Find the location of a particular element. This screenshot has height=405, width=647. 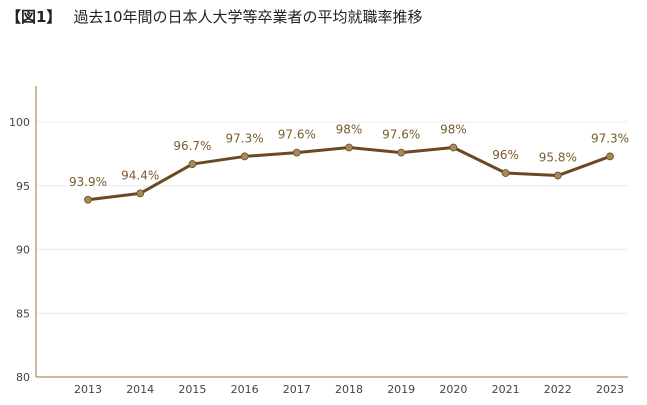

data-label-2022: 95.8% is located at coordinates (558, 158).